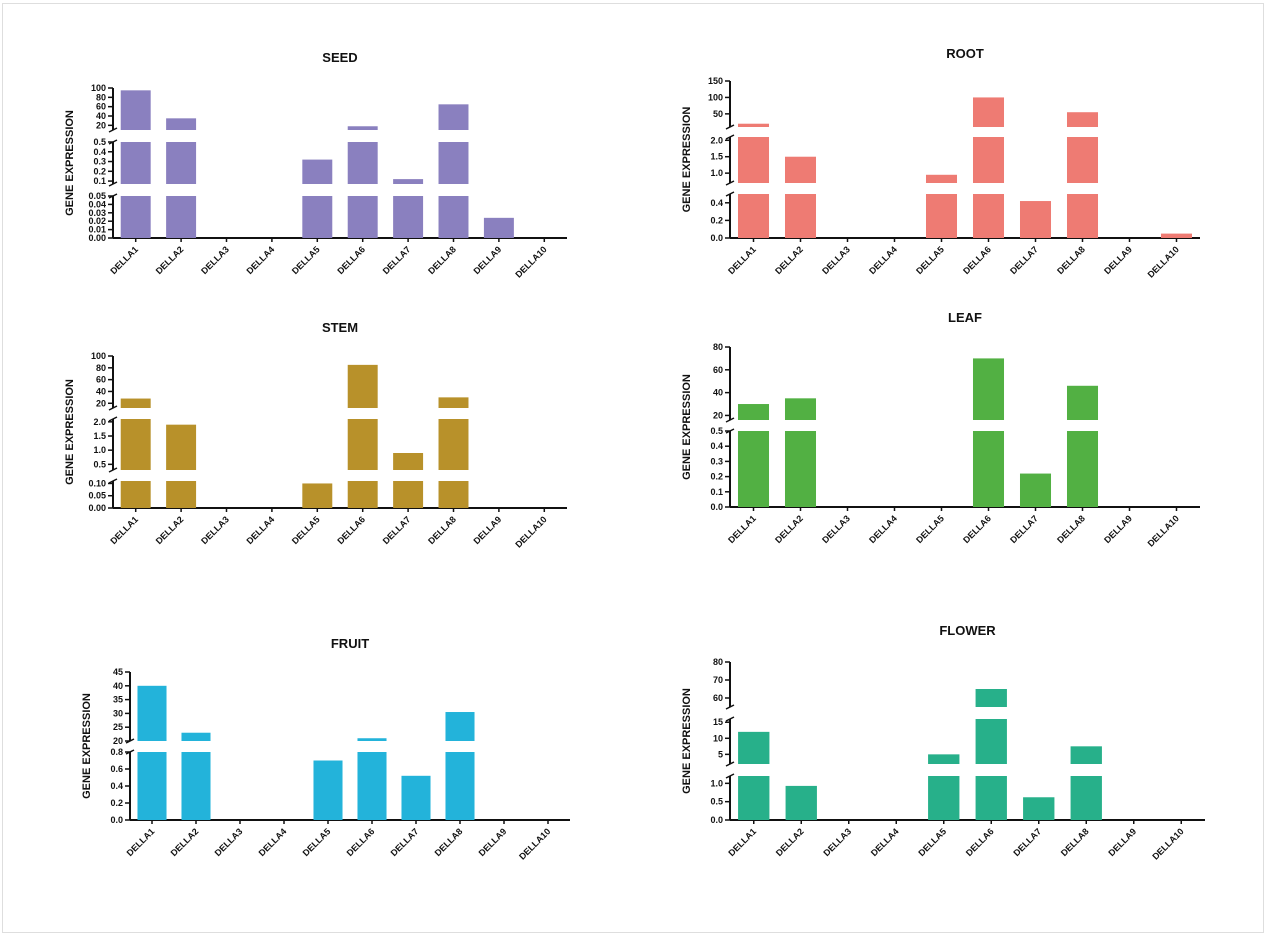 This screenshot has height=937, width=1268. Describe the element at coordinates (97, 230) in the screenshot. I see `y-tick-label: 0.01` at that location.